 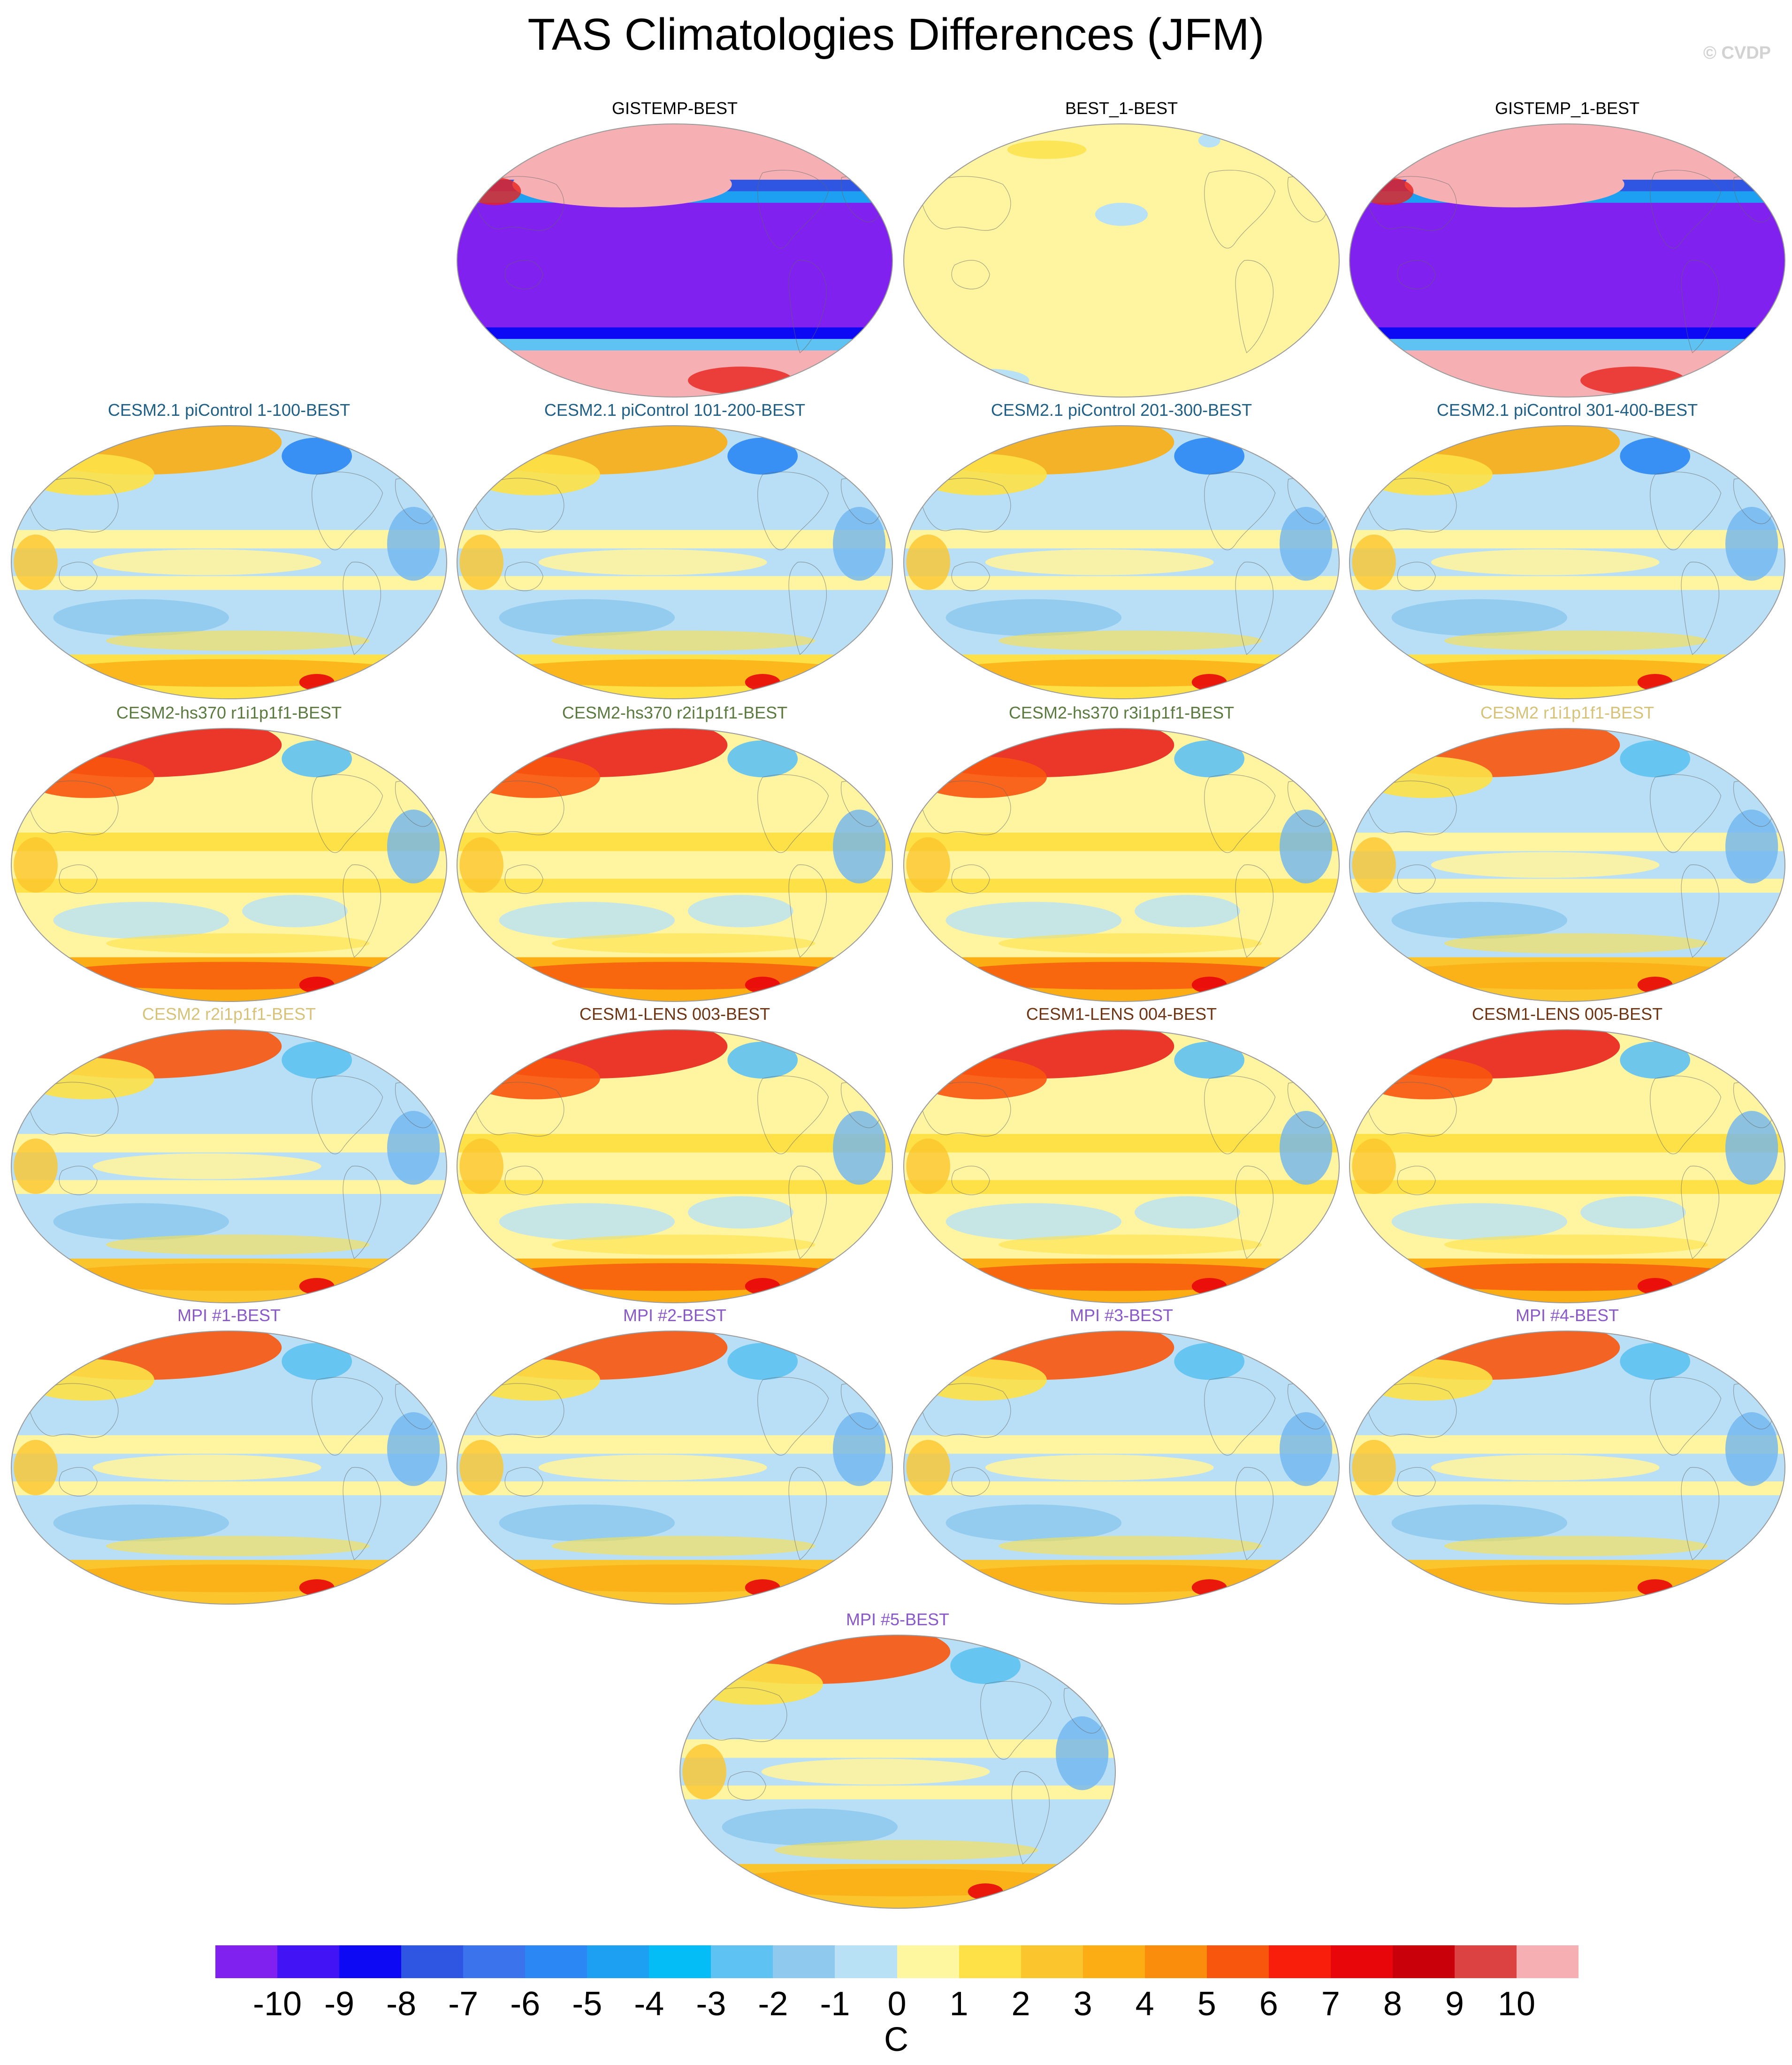 What do you see at coordinates (1020, 2004) in the screenshot?
I see `colorbar-tick-label: 2` at bounding box center [1020, 2004].